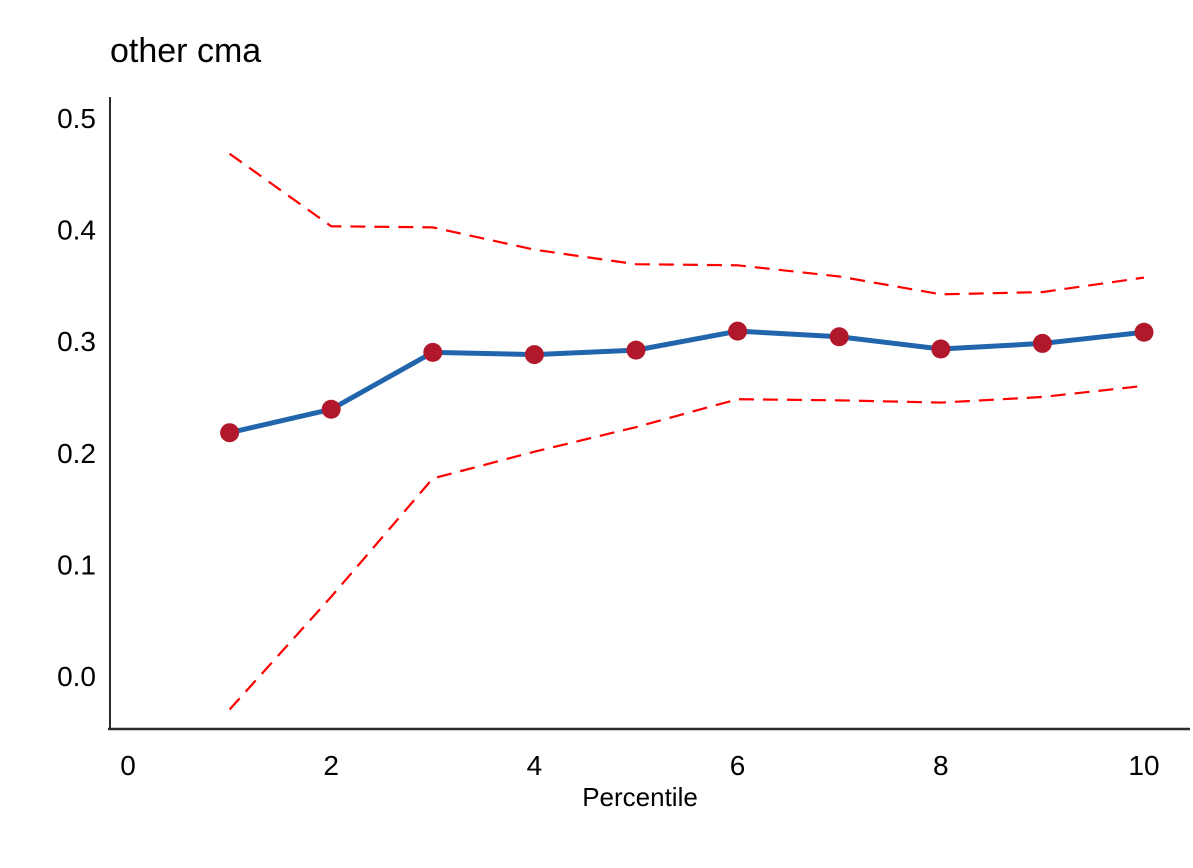 Image resolution: width=1193 pixels, height=868 pixels. Describe the element at coordinates (76, 341) in the screenshot. I see `y-tick-label: 0.3` at that location.